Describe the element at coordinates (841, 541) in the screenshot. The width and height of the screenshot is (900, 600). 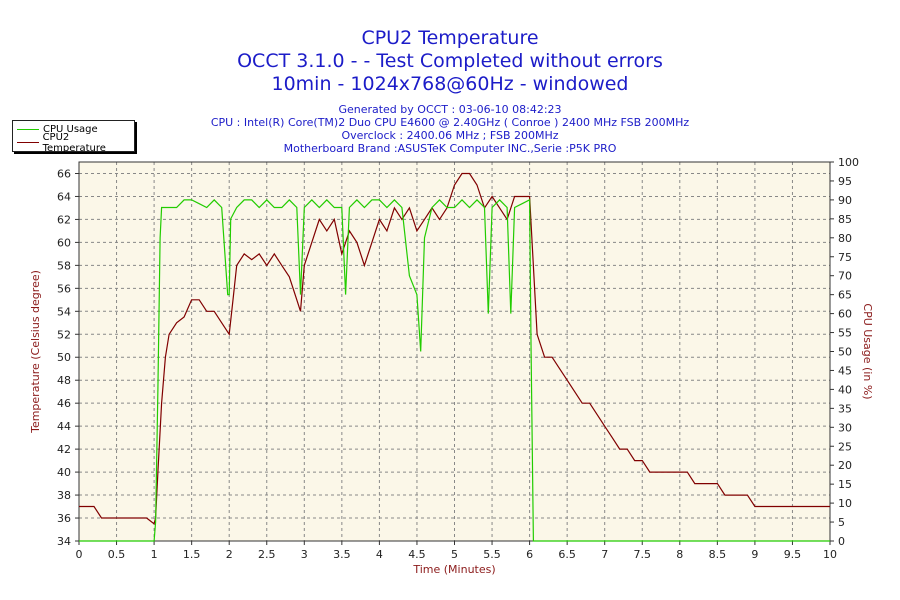
I see `y-right-tick-label: 0` at that location.